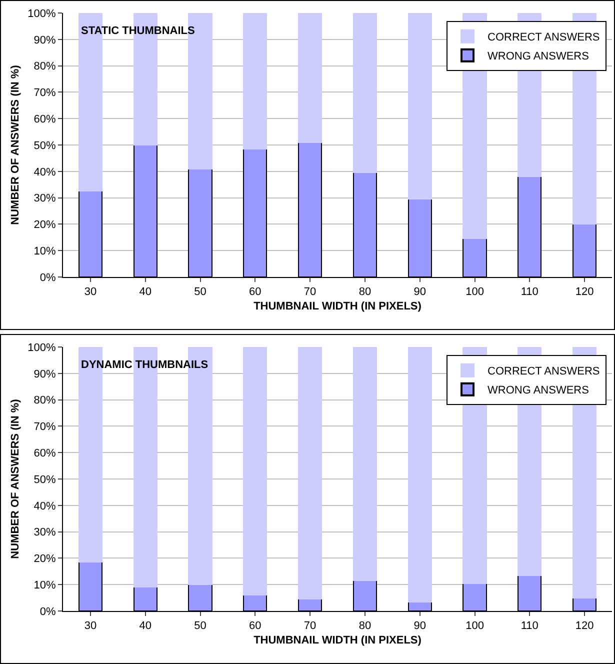 This screenshot has width=615, height=664. Describe the element at coordinates (144, 365) in the screenshot. I see `text: DYNAMIC THUMBNAILS` at that location.